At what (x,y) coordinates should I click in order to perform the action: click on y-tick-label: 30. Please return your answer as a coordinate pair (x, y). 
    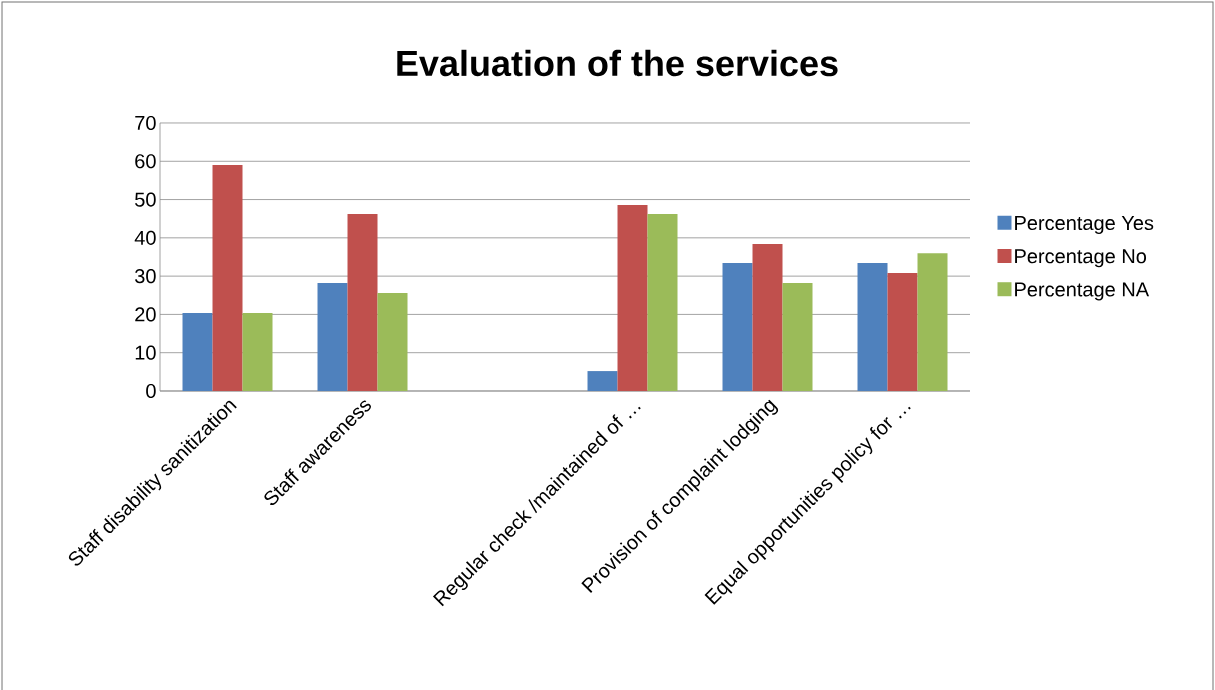
    Looking at the image, I should click on (145, 276).